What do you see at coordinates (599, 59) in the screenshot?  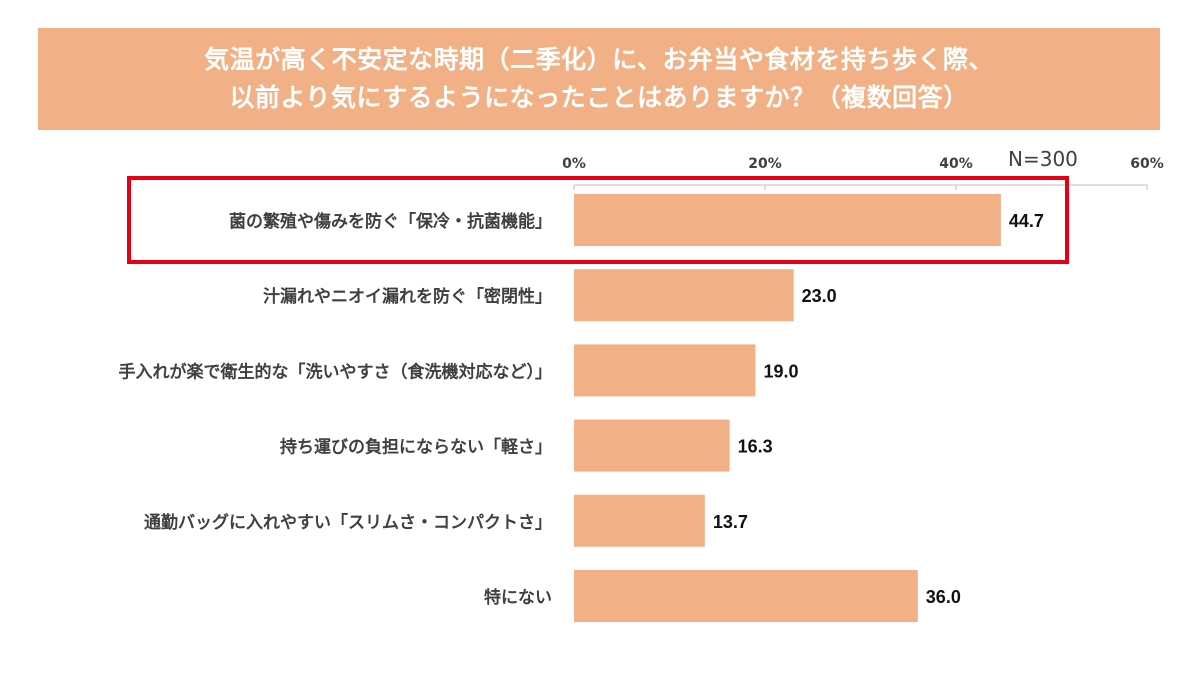 I see `chart-title-line-1: 気温が高く不安定な時期（二季化）に、お弁当や食材を持ち歩く際、` at bounding box center [599, 59].